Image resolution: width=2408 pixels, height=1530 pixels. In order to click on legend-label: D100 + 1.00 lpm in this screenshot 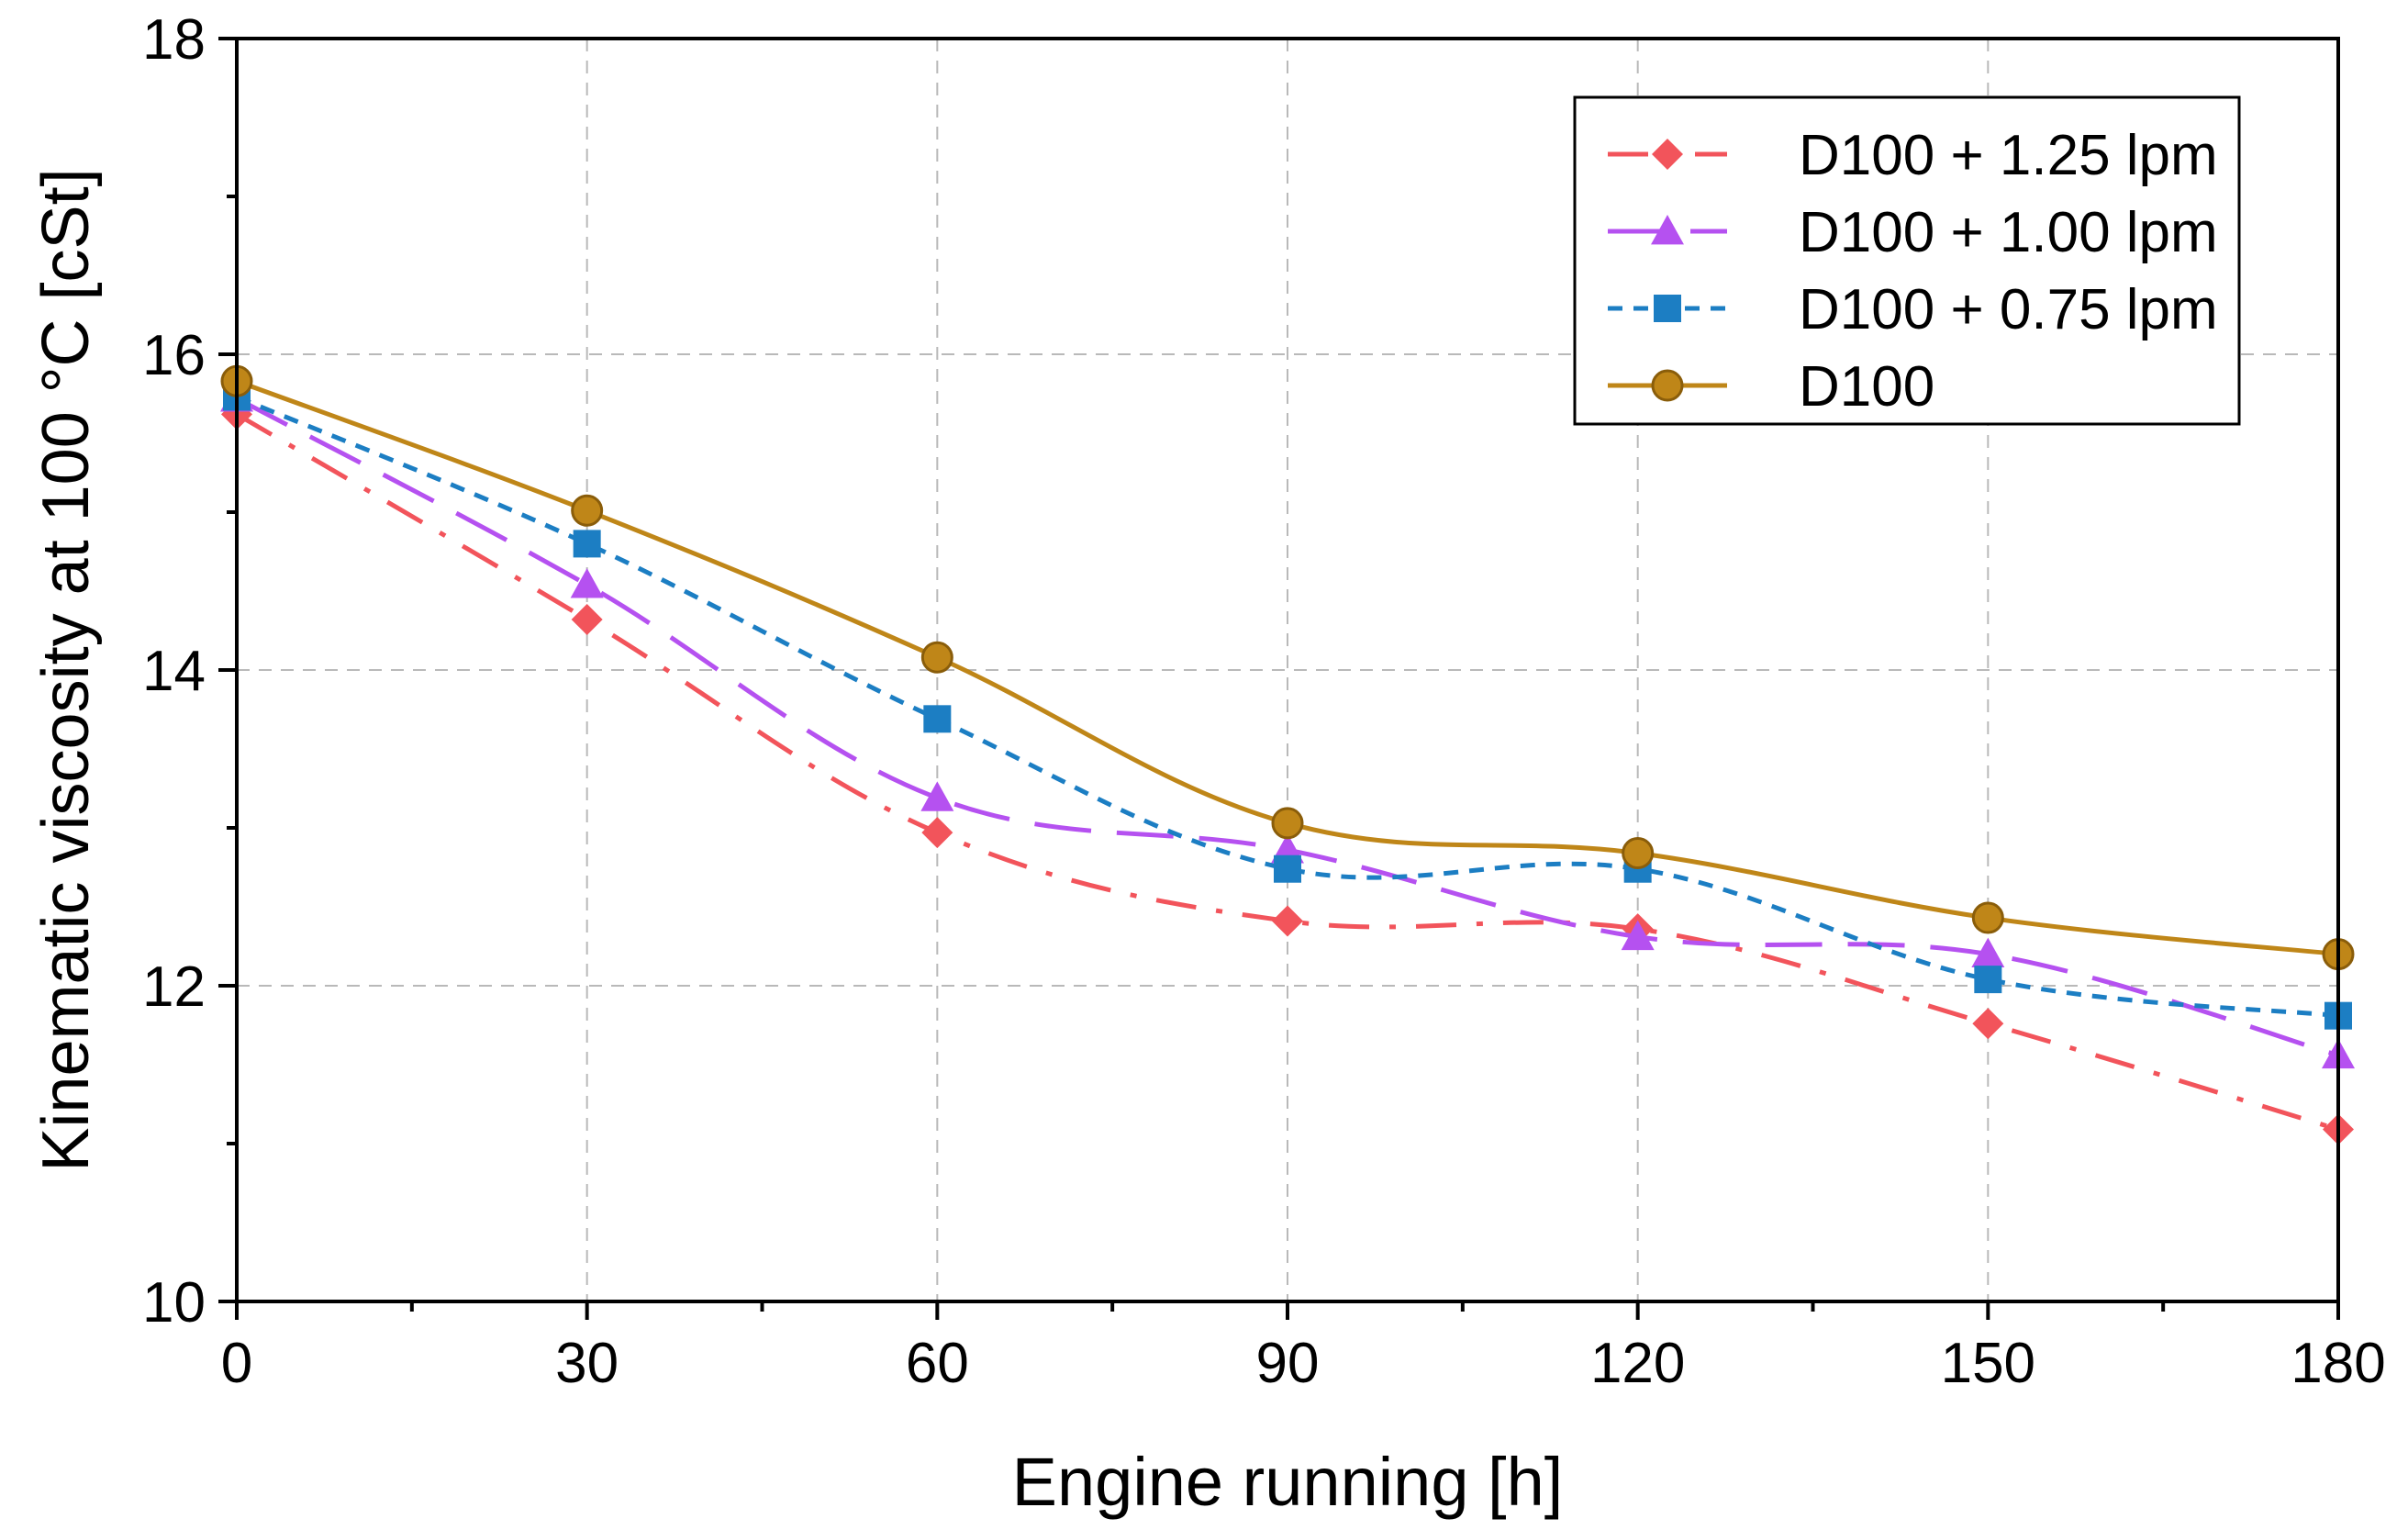, I will do `click(2008, 232)`.